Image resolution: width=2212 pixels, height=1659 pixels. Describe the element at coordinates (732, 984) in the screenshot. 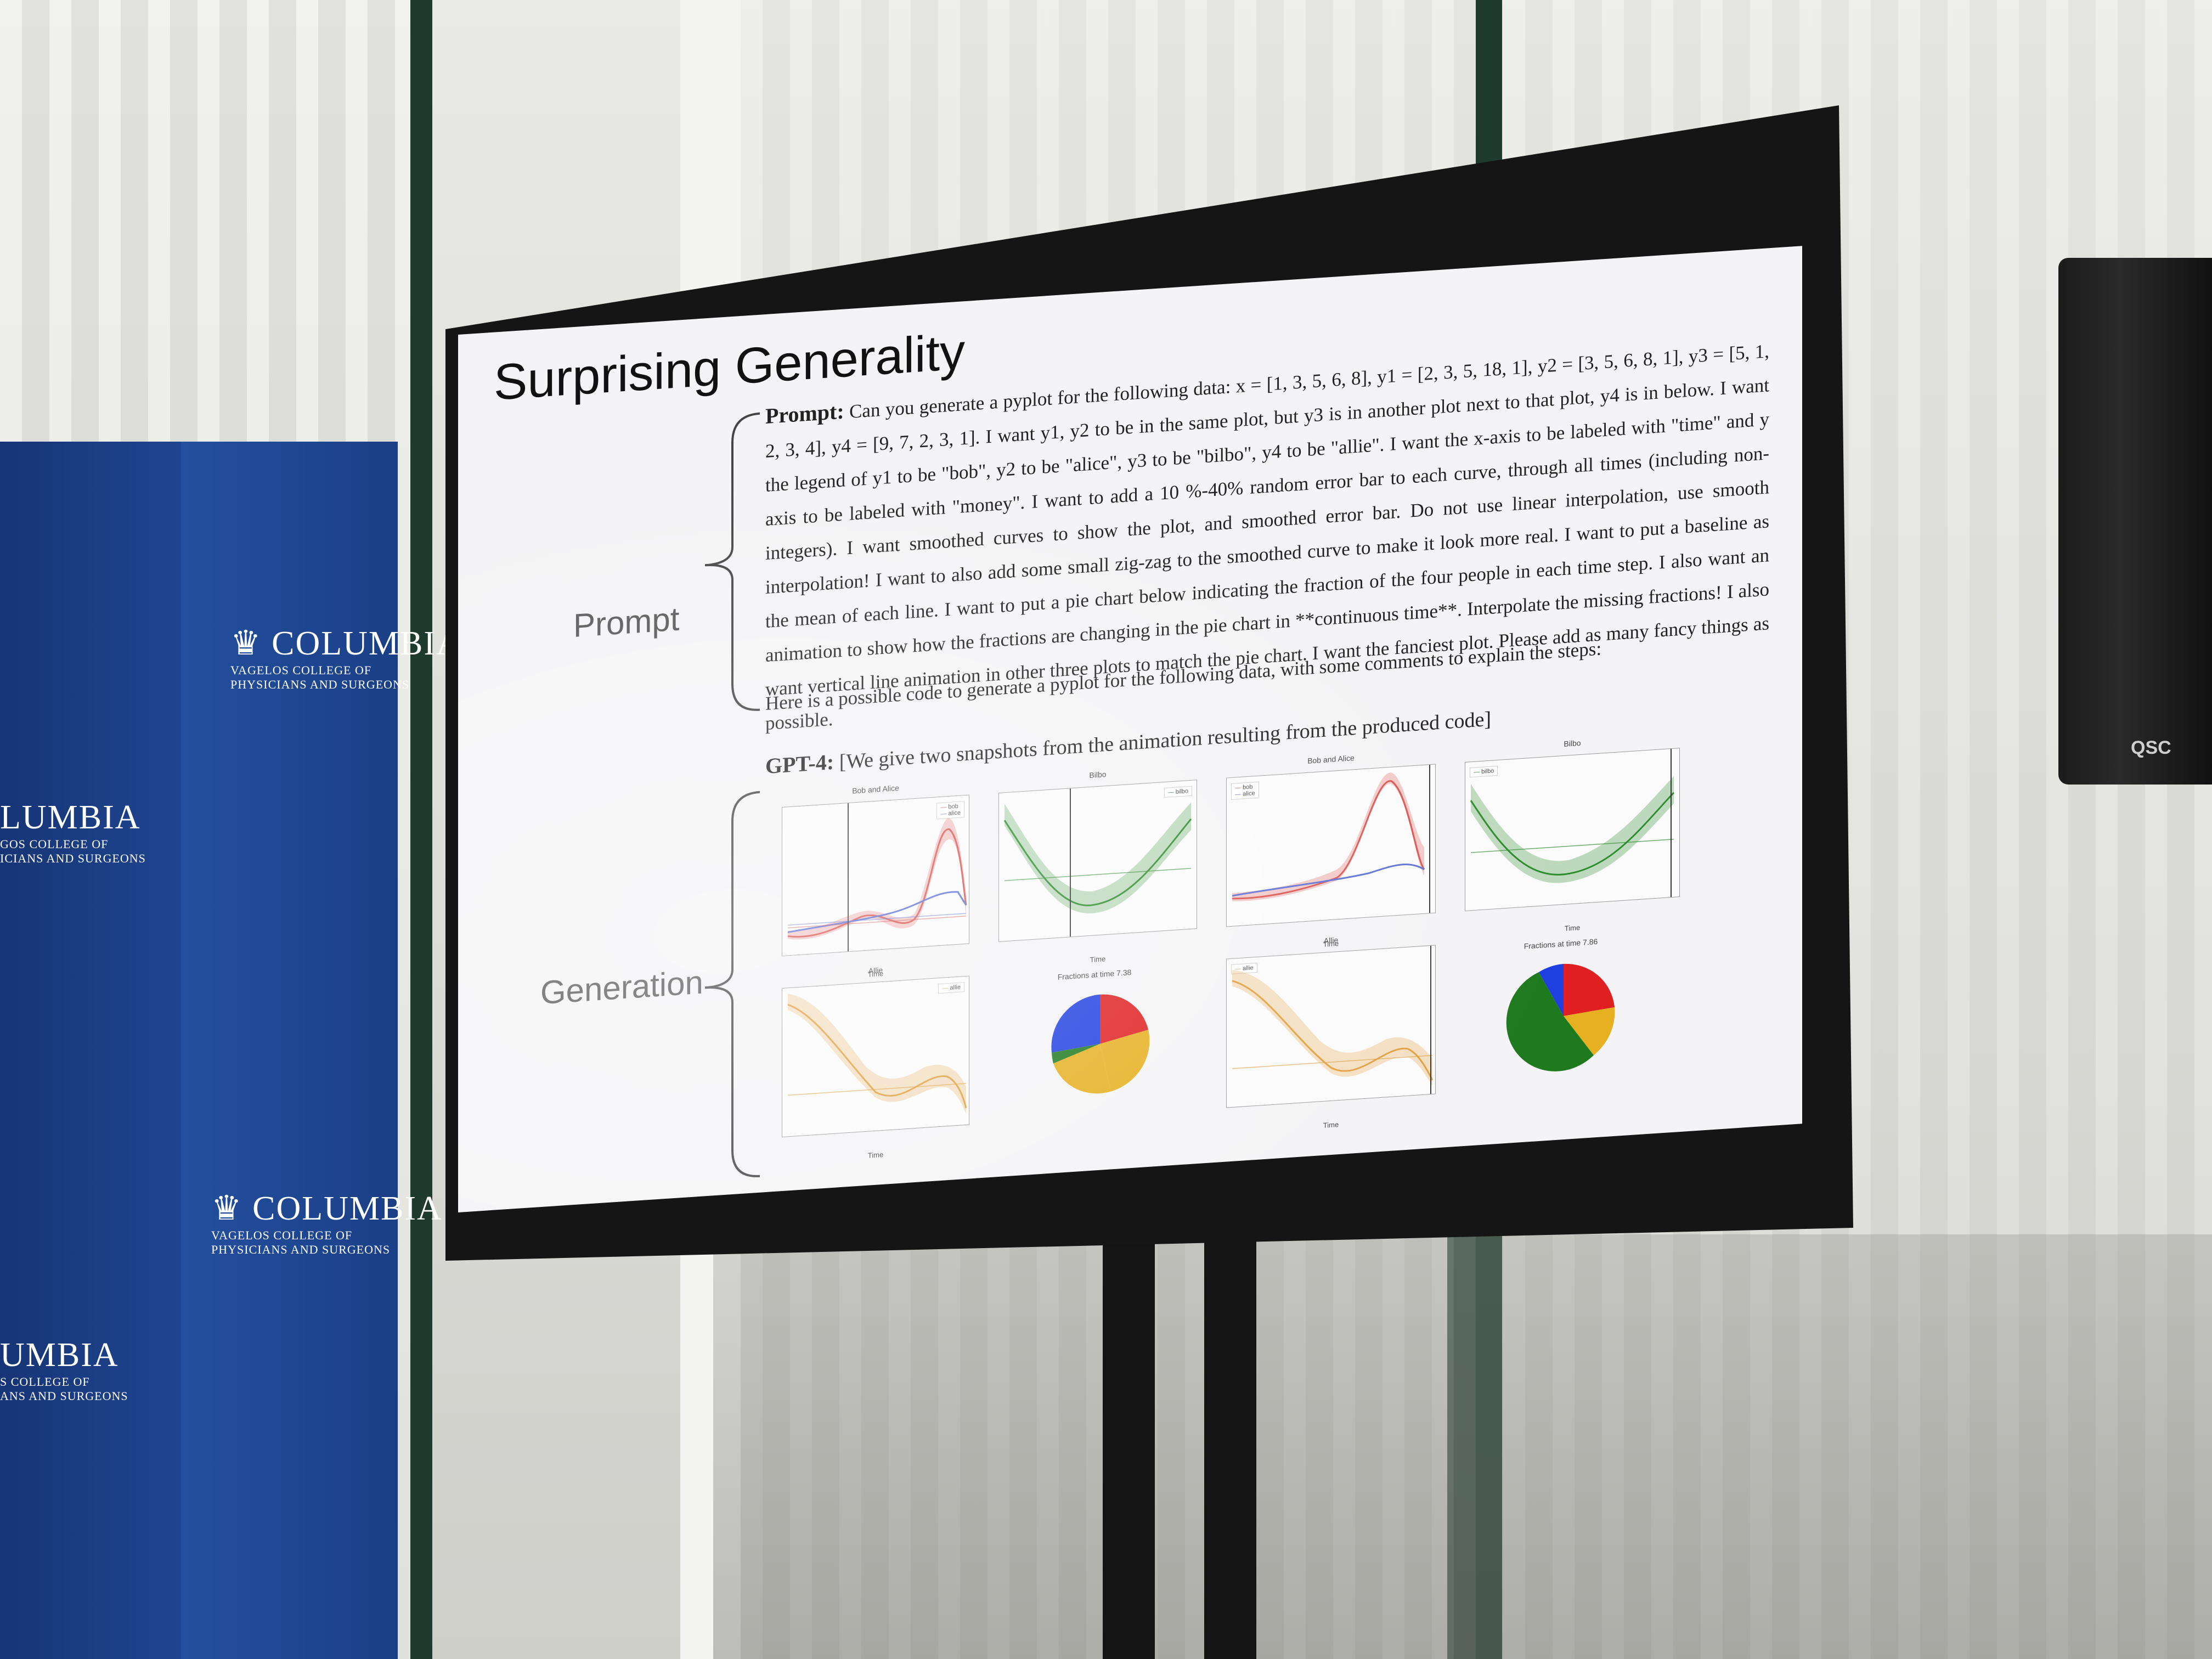

I see `generation-brace` at that location.